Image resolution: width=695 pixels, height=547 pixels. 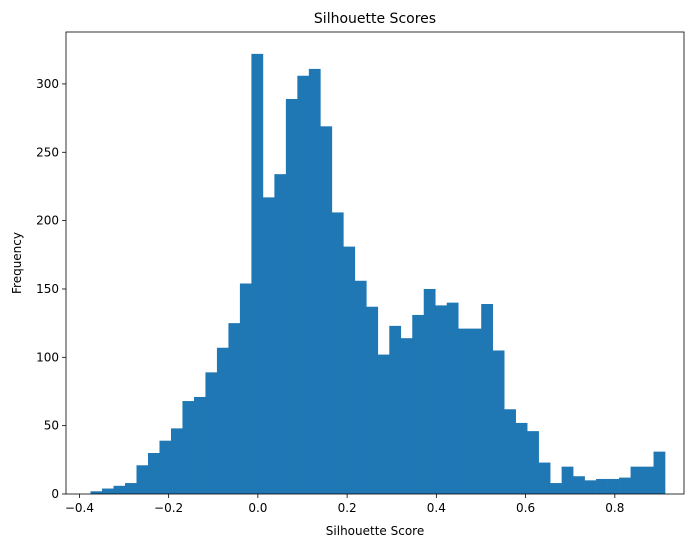 What do you see at coordinates (17, 263) in the screenshot?
I see `y-axis-label: Frequency` at bounding box center [17, 263].